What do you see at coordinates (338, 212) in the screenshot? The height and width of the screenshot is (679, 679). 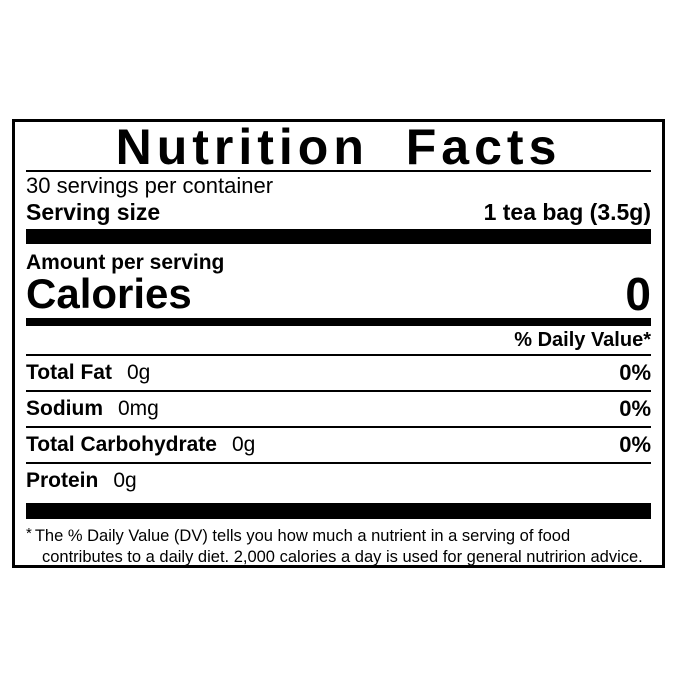 I see `serving-size-row: Serving size 1 tea bag (3.5g)` at bounding box center [338, 212].